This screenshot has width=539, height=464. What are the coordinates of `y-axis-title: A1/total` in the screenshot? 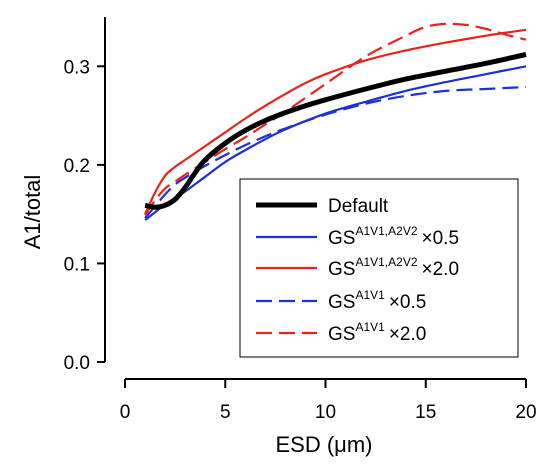 It's located at (32, 212).